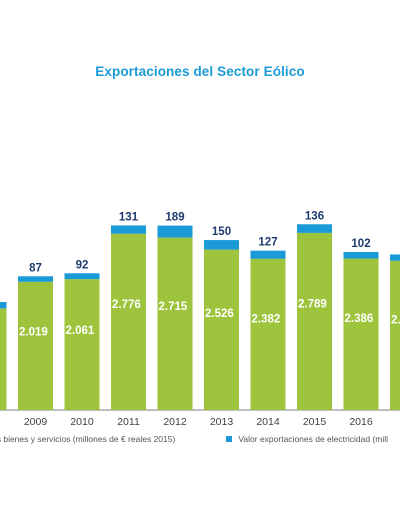  I want to click on bar-goods-2012, so click(175, 323).